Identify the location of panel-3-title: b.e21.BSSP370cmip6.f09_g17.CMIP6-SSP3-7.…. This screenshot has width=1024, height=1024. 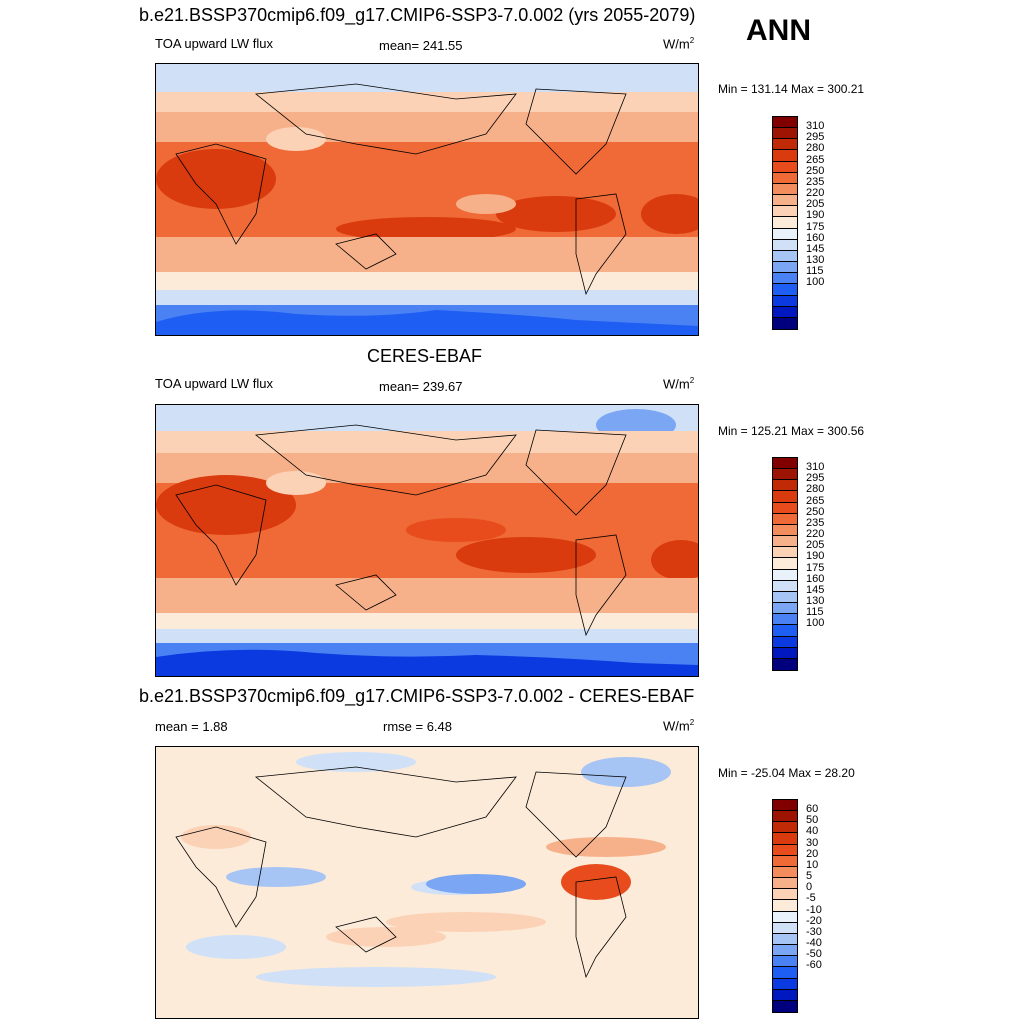
(417, 696).